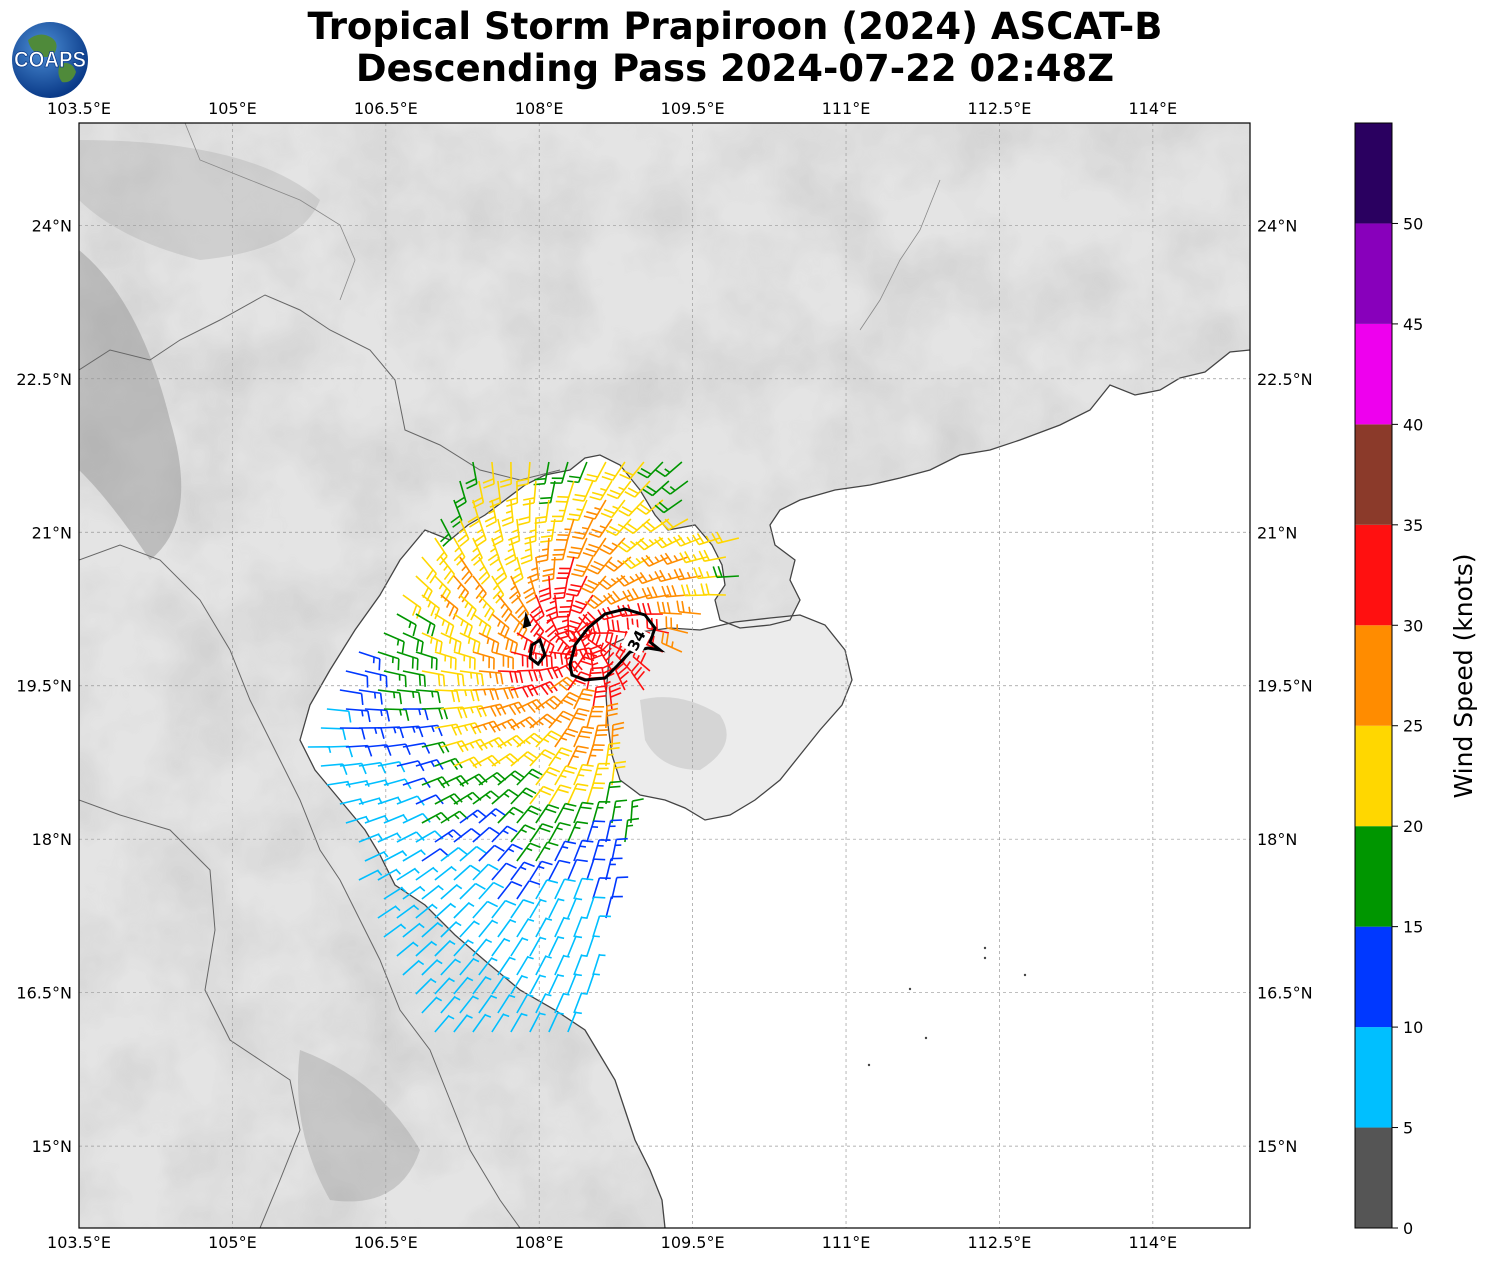  What do you see at coordinates (683, 733) in the screenshot?
I see `hainan-highlands` at bounding box center [683, 733].